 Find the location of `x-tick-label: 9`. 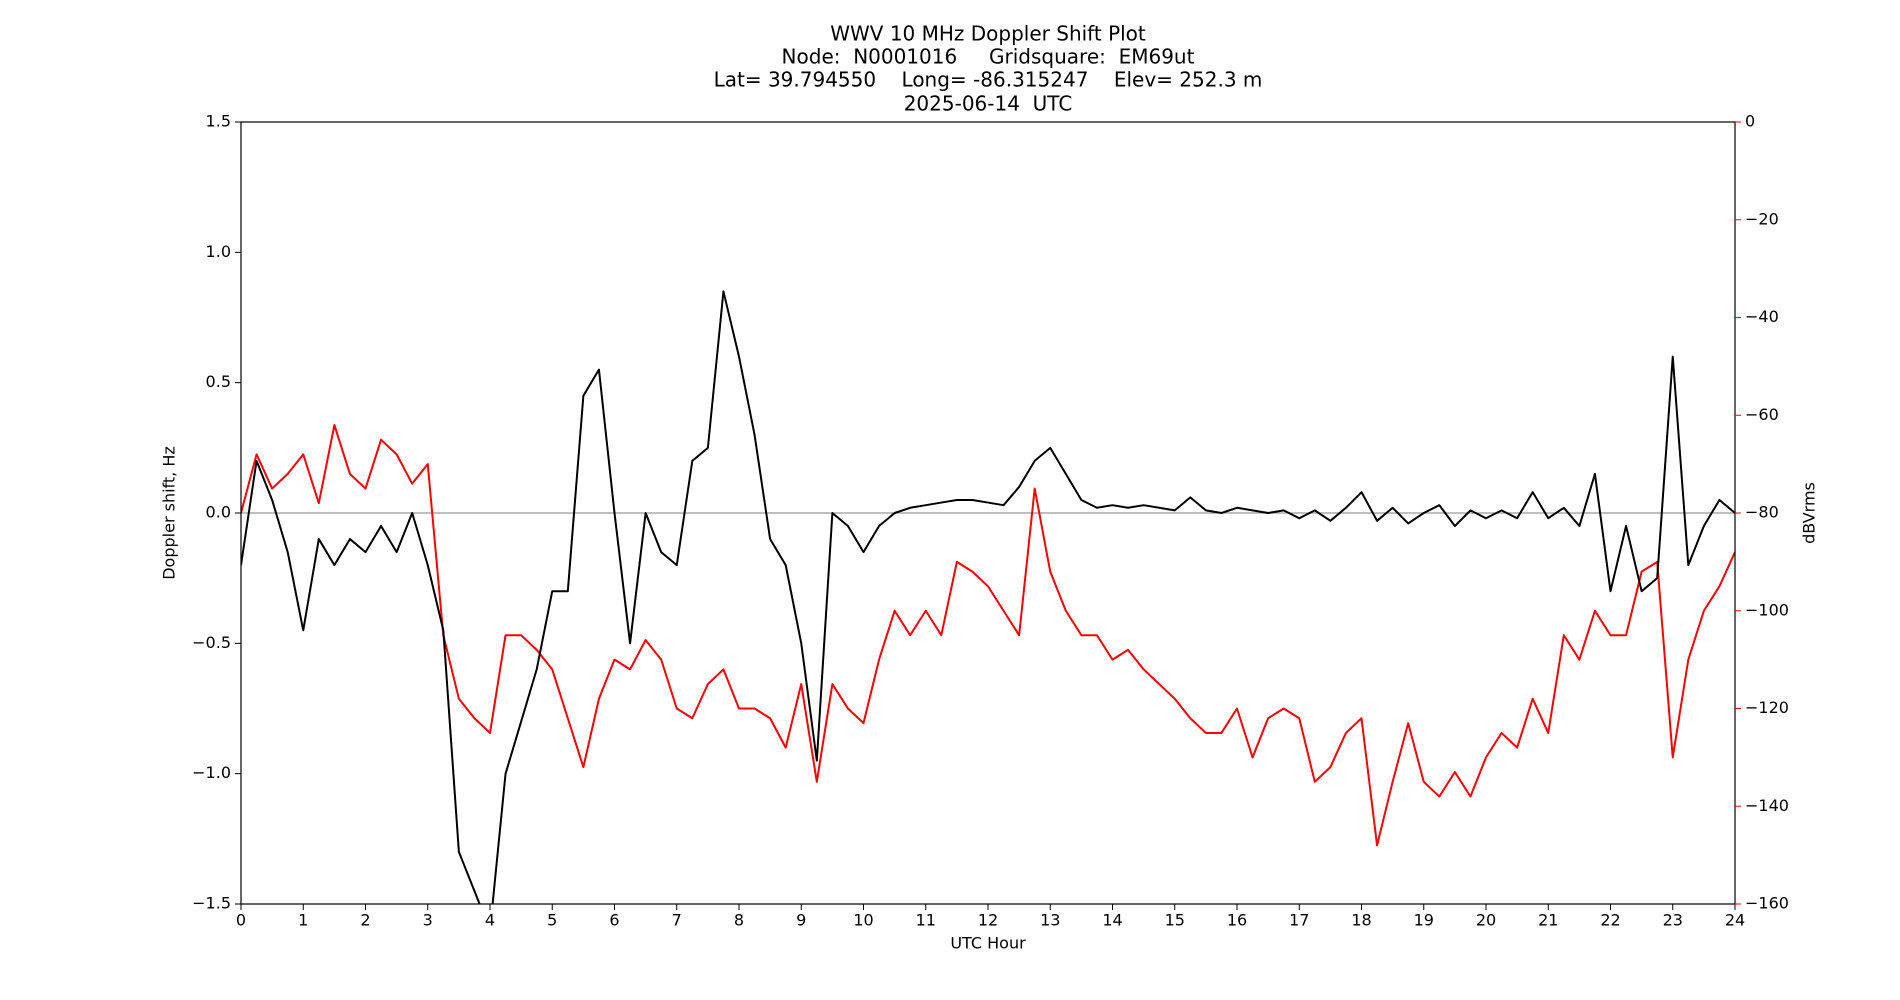

x-tick-label: 9 is located at coordinates (801, 920).